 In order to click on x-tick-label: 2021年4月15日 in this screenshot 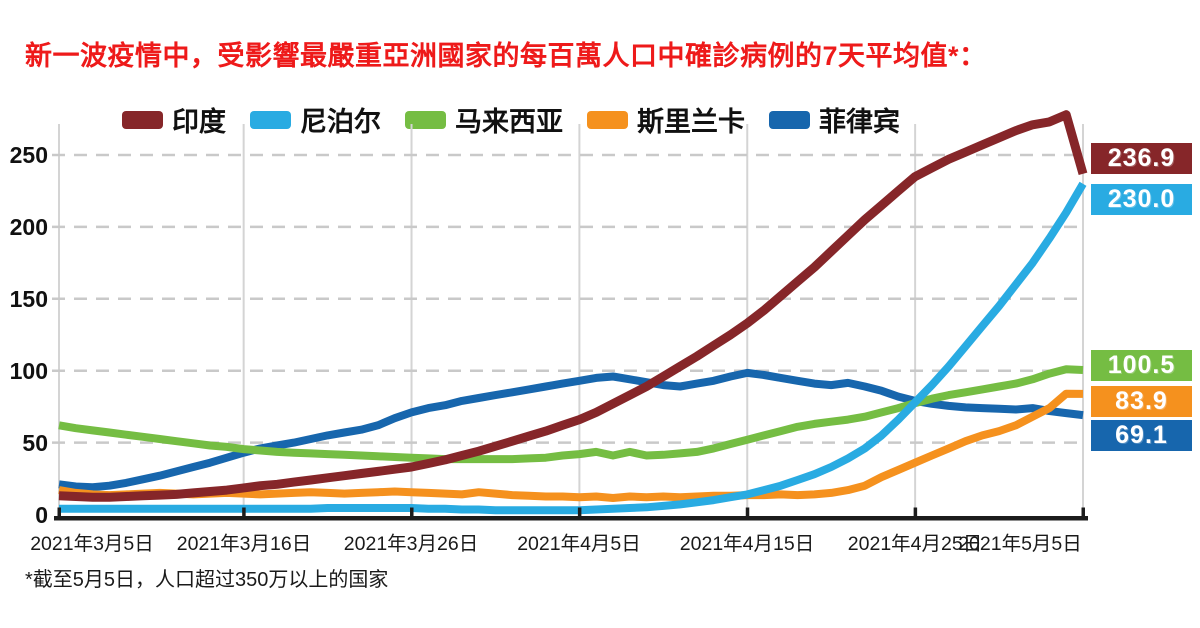, I will do `click(747, 544)`.